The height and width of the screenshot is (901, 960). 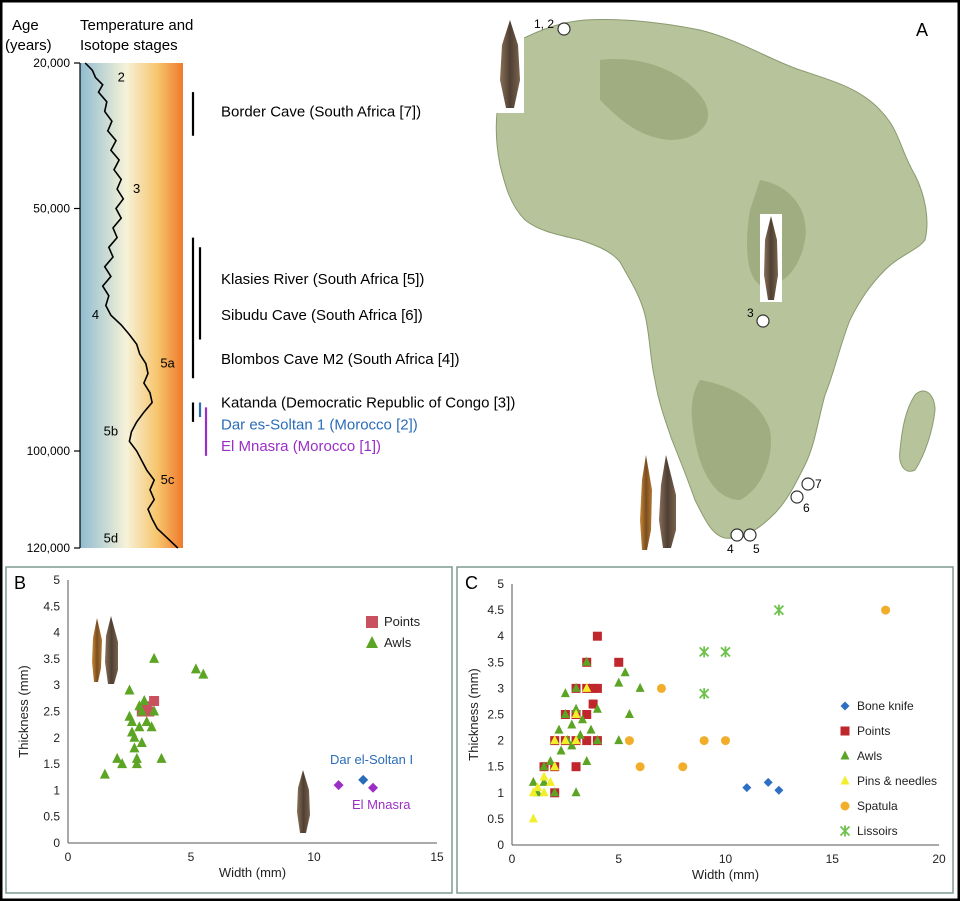 I want to click on series-spatula, so click(x=757, y=688).